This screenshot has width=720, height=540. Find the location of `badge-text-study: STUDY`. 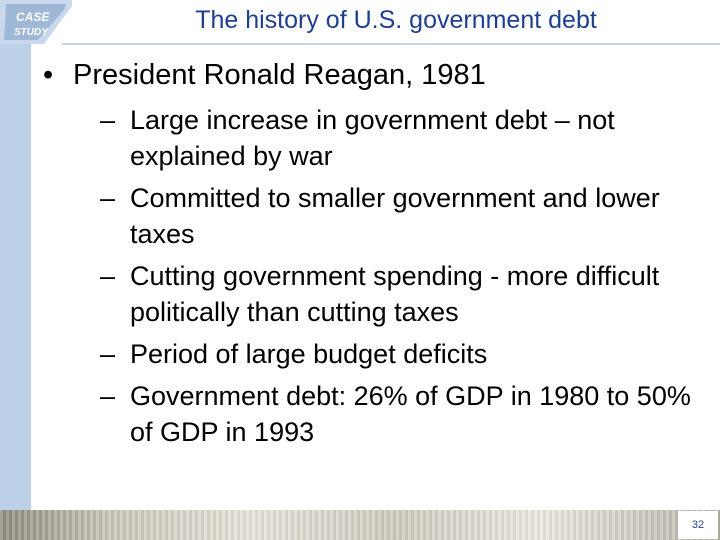

badge-text-study: STUDY is located at coordinates (31, 32).